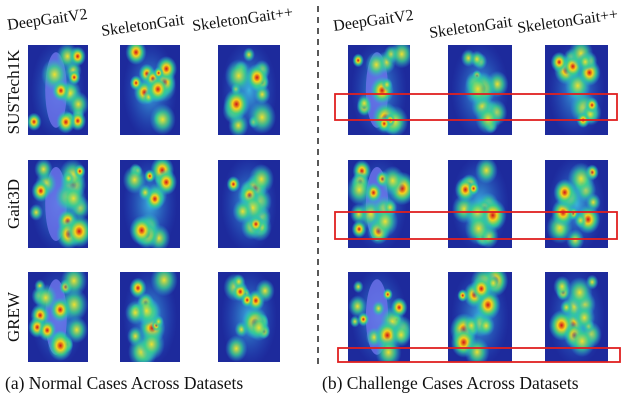  Describe the element at coordinates (124, 383) in the screenshot. I see `caption: (a) Normal Cases Across Datasets` at that location.